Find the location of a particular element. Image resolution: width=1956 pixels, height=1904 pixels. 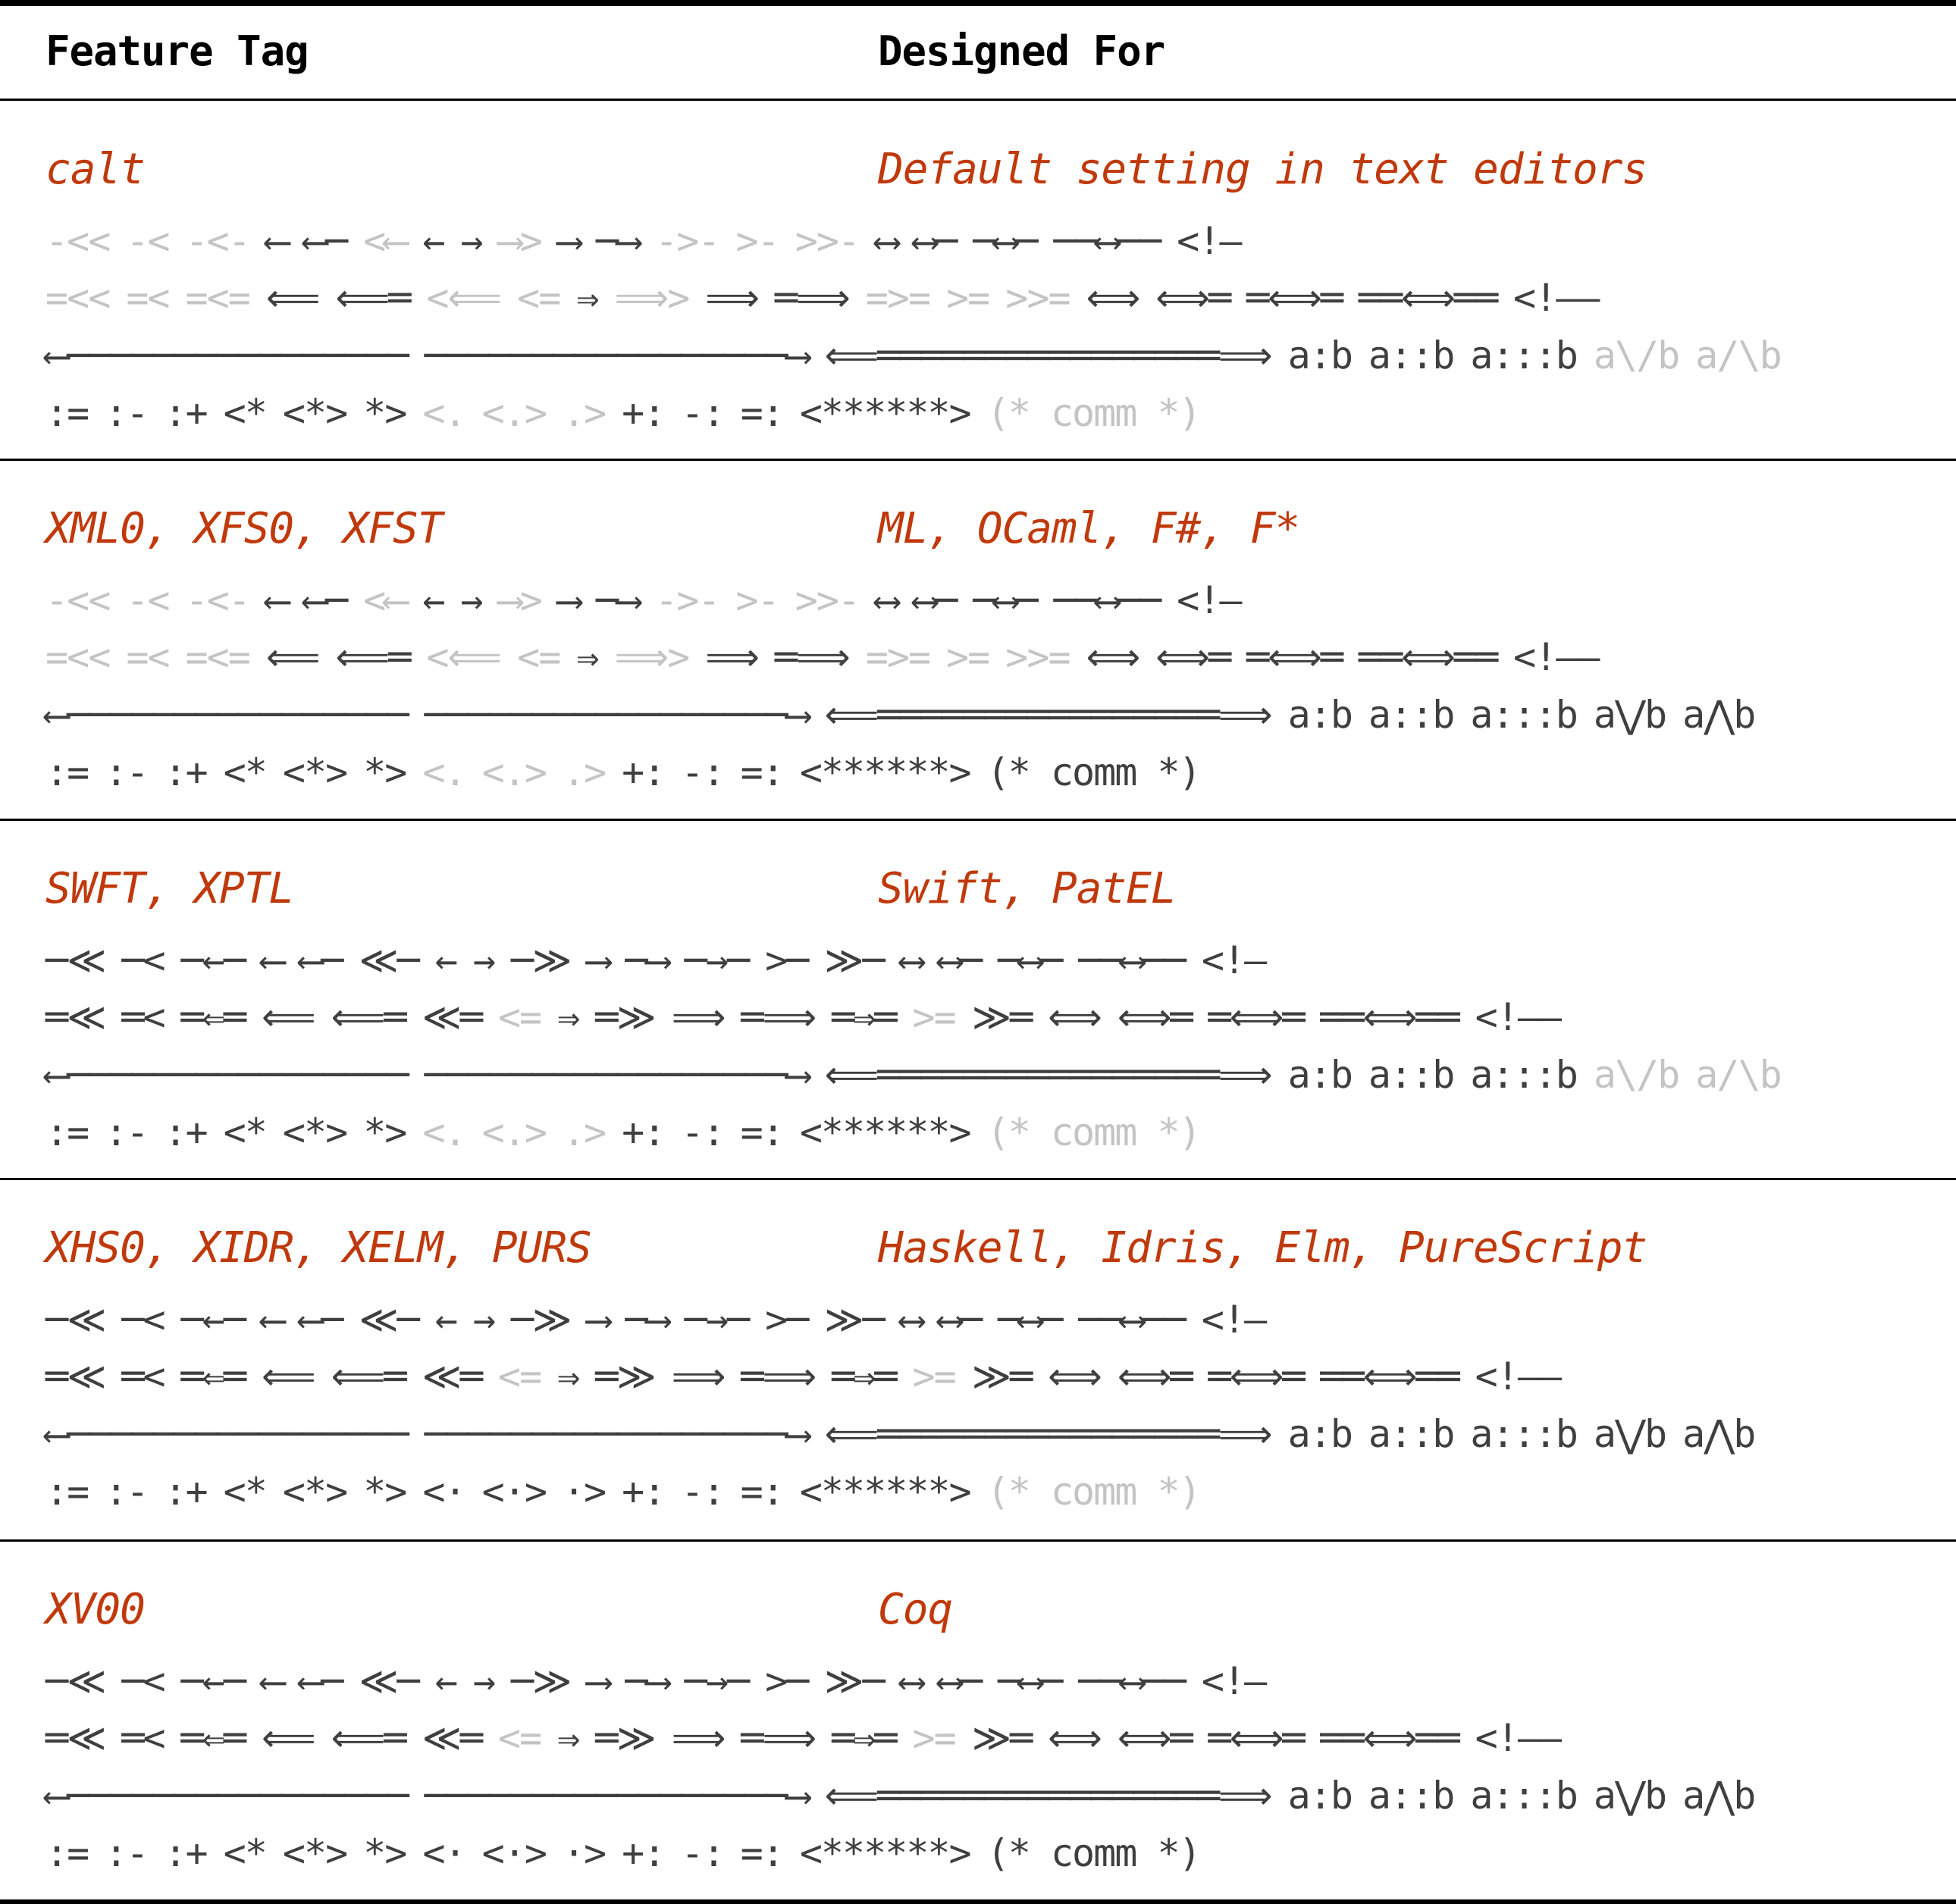

ligature-sample-inactive: ⟶> is located at coordinates (520, 241).